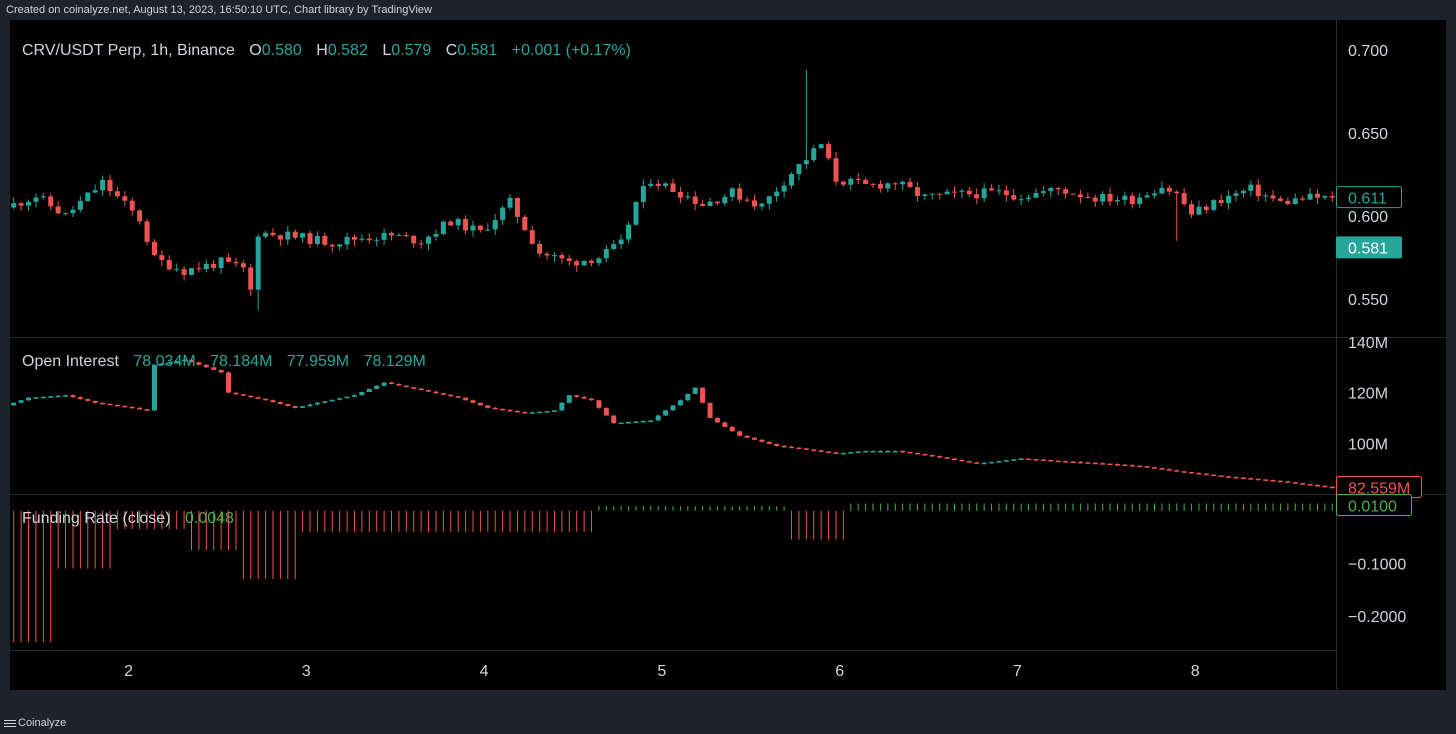  I want to click on oi-y-axis: 140M 120M 100M, so click(1368, 394).